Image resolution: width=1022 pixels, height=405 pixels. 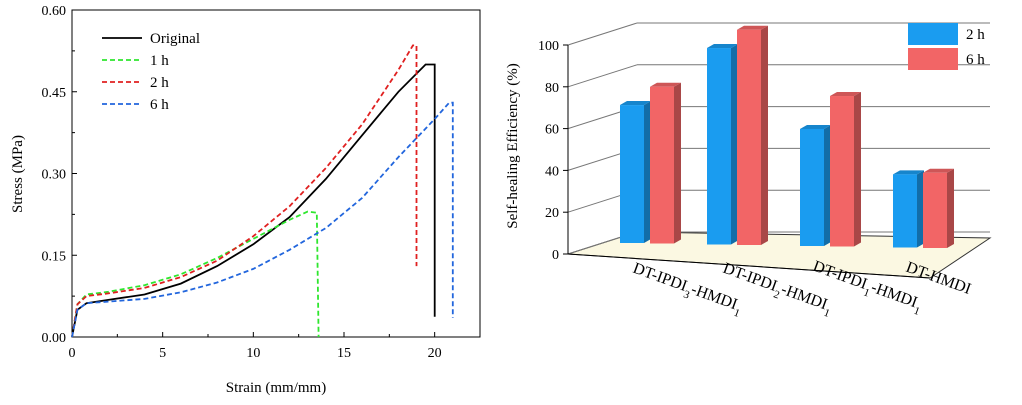 What do you see at coordinates (54, 338) in the screenshot?
I see `left-y-tick-label: 0.00` at bounding box center [54, 338].